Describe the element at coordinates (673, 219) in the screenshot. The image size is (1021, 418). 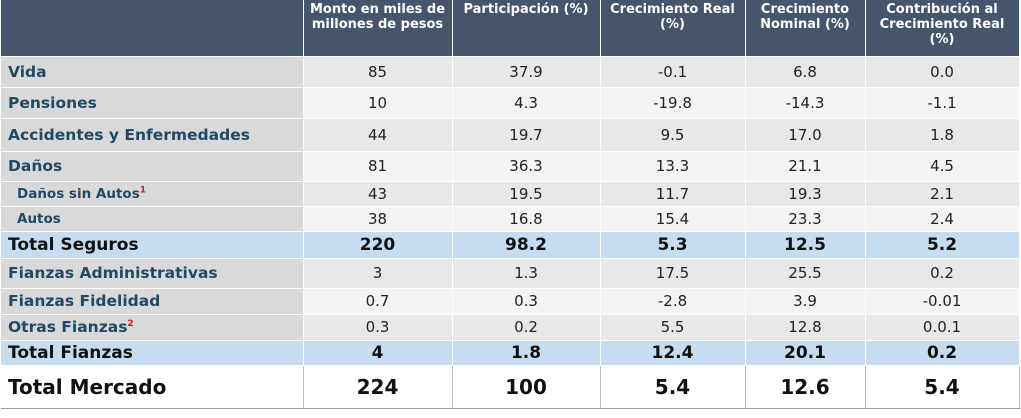
I see `cell-crecimiento-real: 15.4` at that location.